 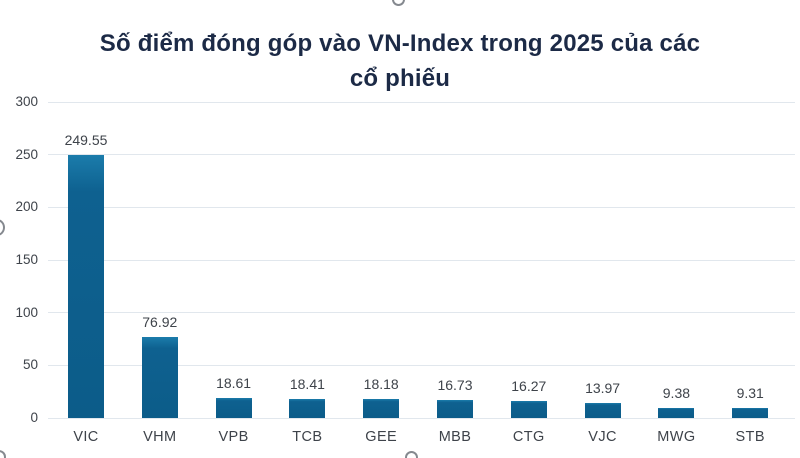 I want to click on x-tick-label-VJC: VJC, so click(x=602, y=437).